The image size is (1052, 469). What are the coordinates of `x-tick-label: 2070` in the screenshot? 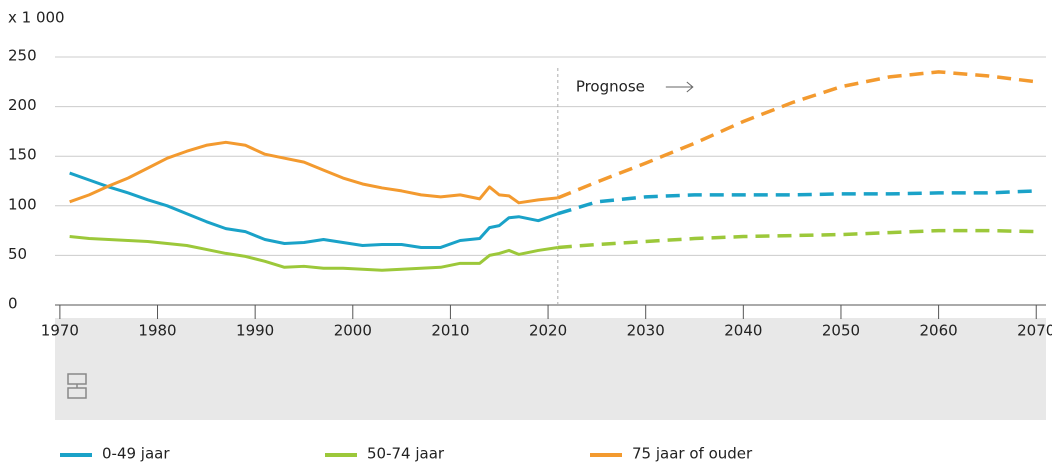 It's located at (1034, 331).